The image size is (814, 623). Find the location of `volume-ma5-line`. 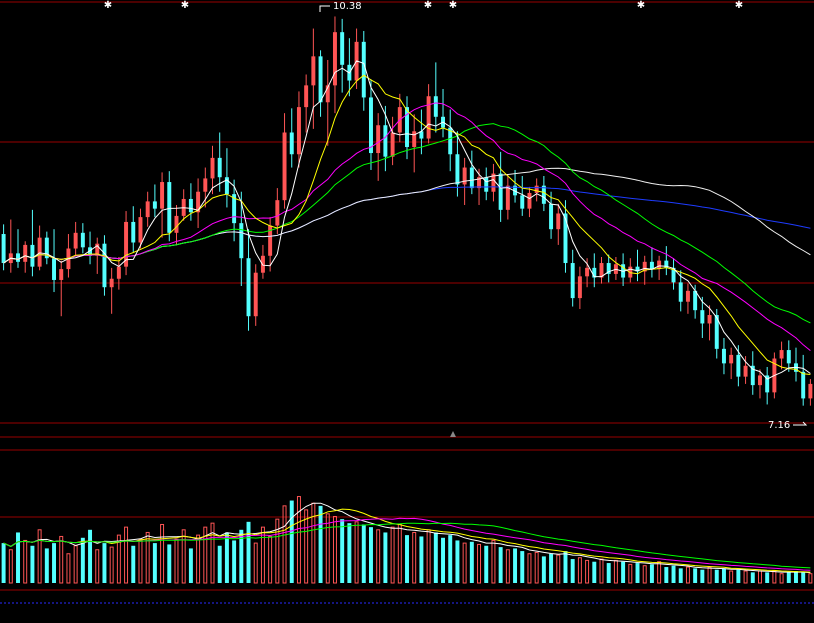

volume-ma5-line is located at coordinates (407, 538).